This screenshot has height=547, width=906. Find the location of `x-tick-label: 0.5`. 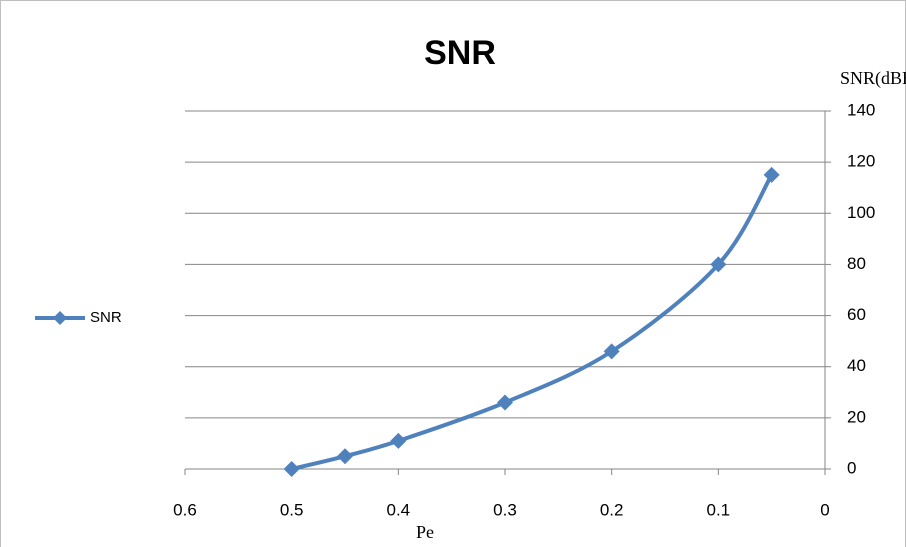

x-tick-label: 0.5 is located at coordinates (292, 509).